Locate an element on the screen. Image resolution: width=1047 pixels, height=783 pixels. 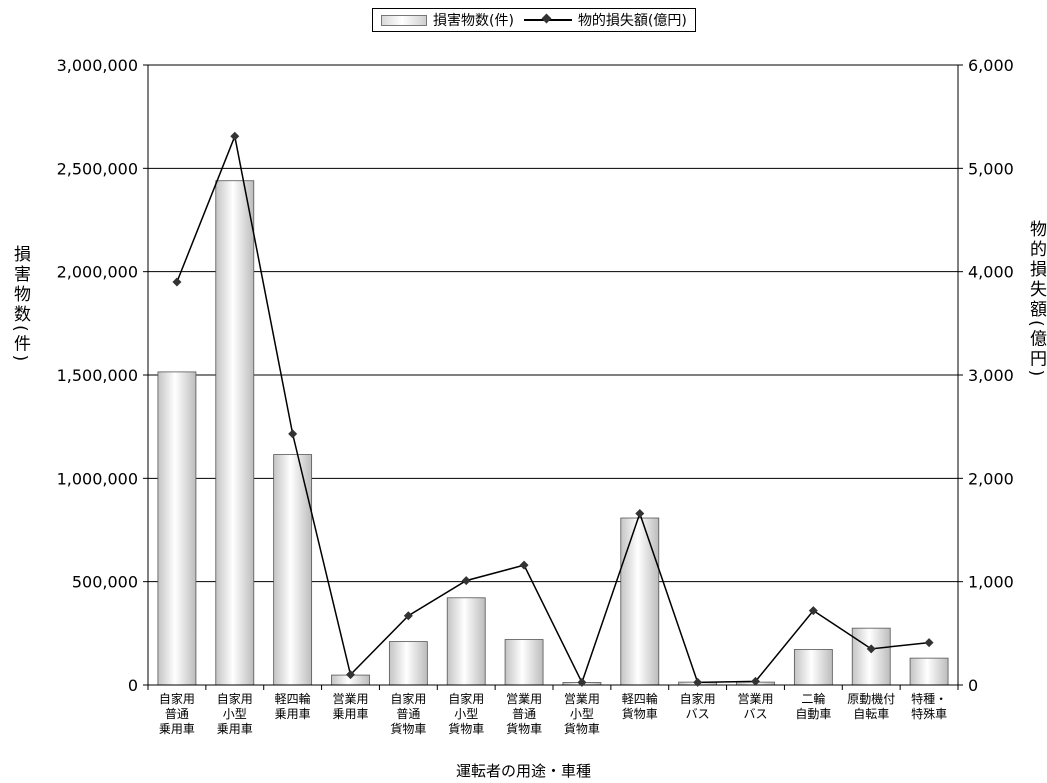
category-label: 特種・特殊車 is located at coordinates (929, 706).